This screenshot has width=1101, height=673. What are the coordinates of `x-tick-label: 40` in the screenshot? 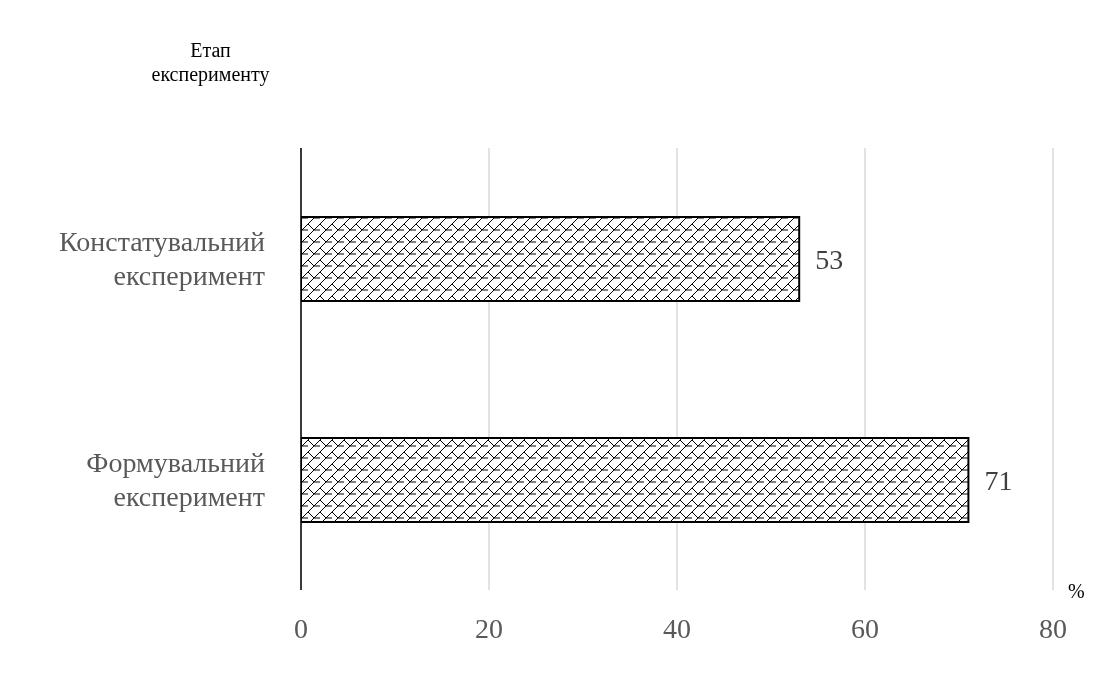 It's located at (677, 628).